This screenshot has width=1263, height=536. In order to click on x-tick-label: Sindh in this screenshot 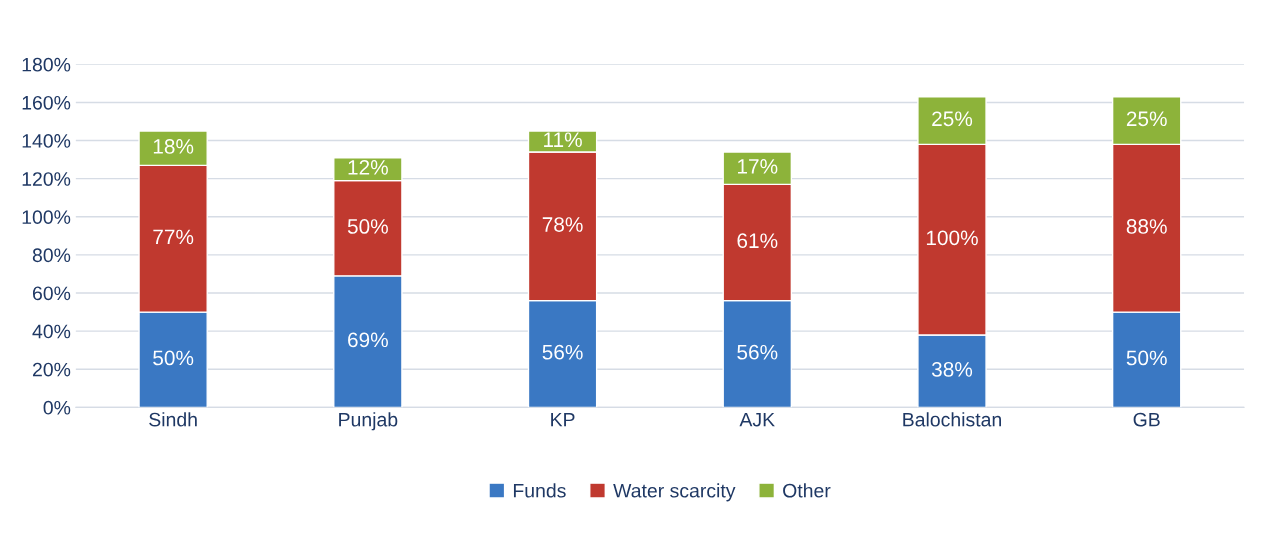, I will do `click(173, 419)`.